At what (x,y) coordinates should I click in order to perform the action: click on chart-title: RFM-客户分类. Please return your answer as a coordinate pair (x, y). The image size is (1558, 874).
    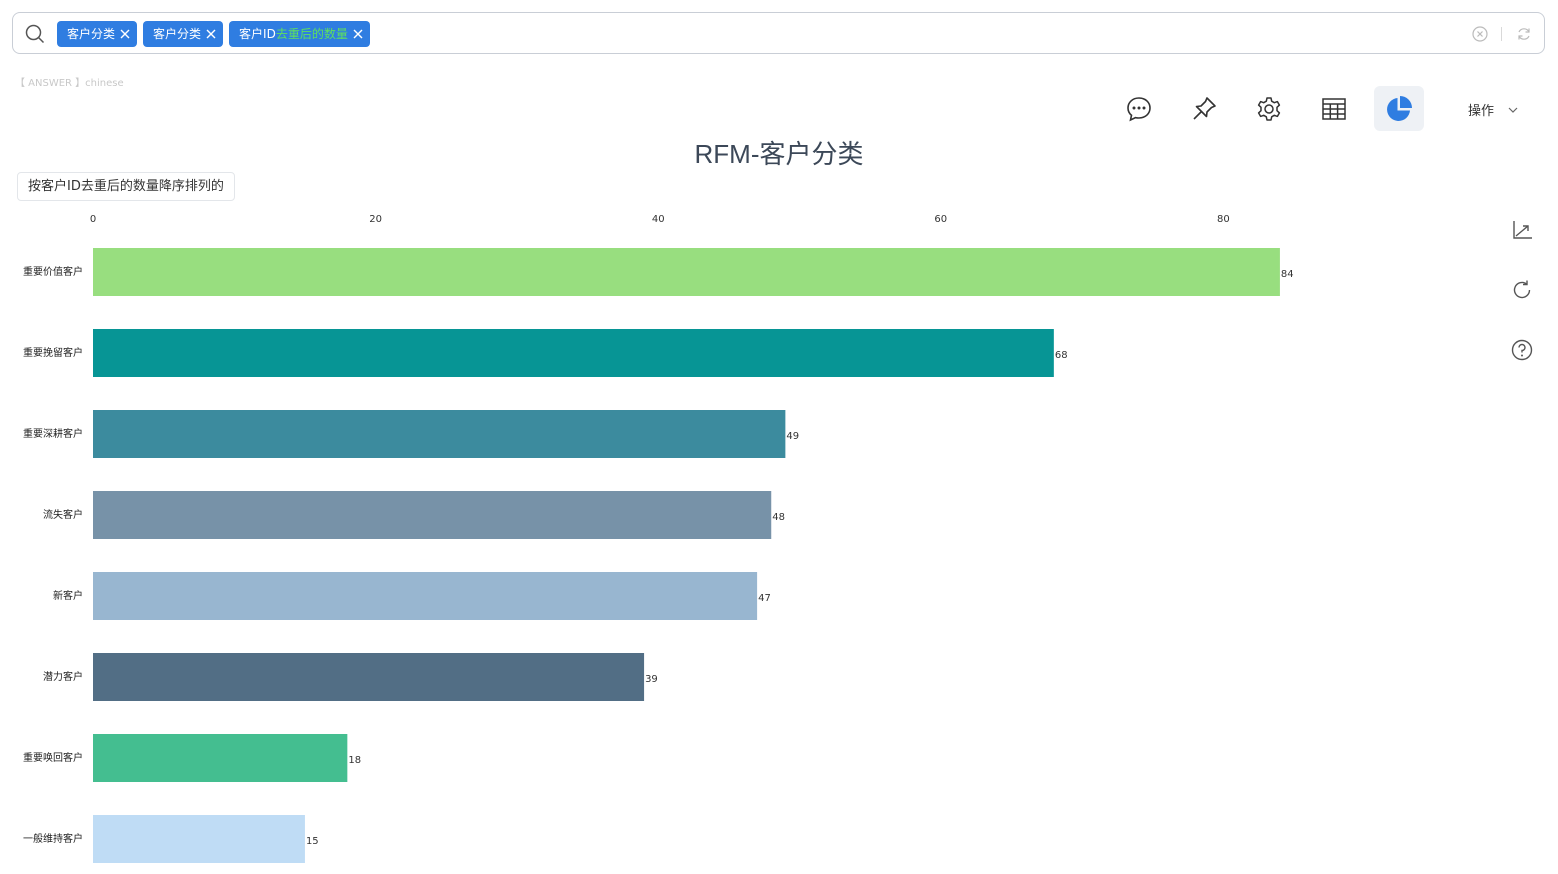
    Looking at the image, I should click on (779, 154).